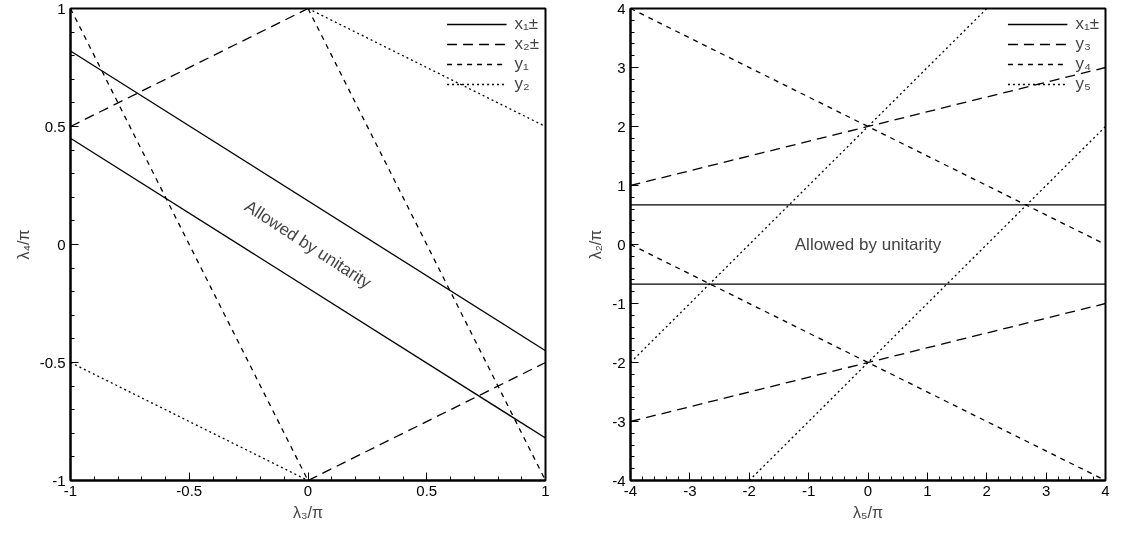  Describe the element at coordinates (189, 490) in the screenshot. I see `x-tick-label: -0.5` at that location.